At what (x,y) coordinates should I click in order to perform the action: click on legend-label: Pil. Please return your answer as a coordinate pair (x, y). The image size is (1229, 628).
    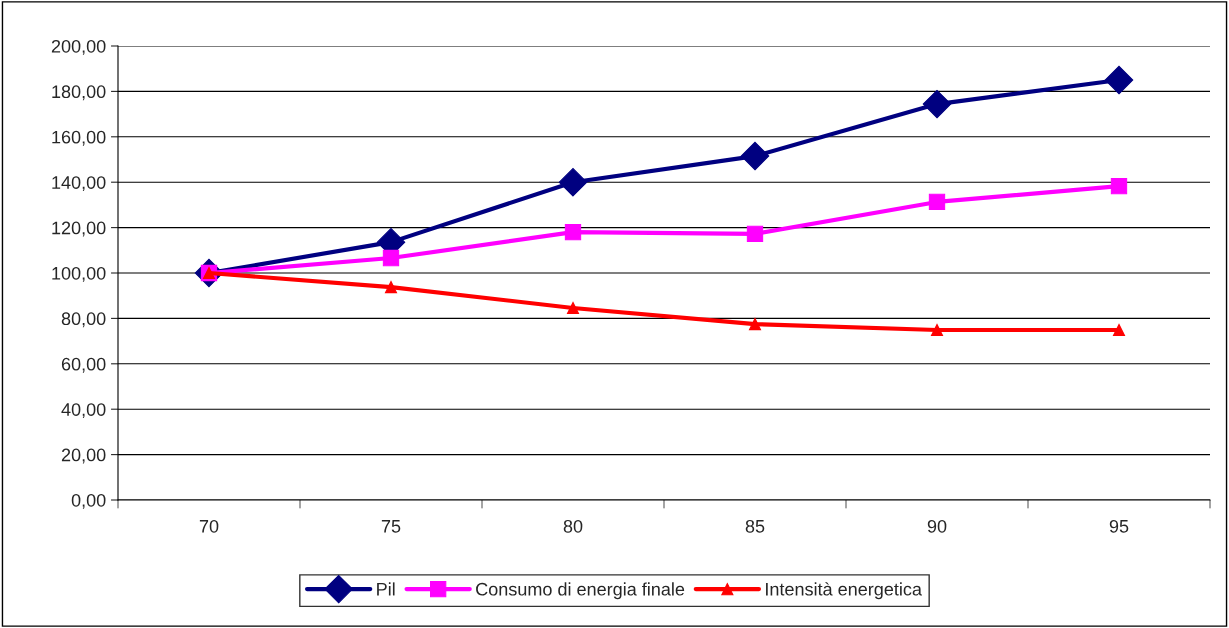
    Looking at the image, I should click on (386, 589).